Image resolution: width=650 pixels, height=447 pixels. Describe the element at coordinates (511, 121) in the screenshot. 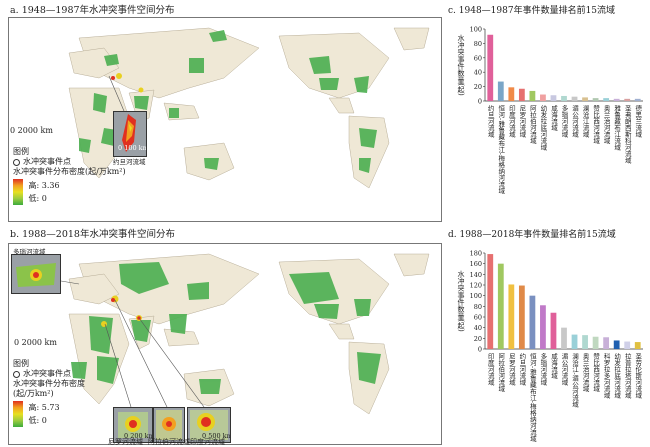

I see `x-tick-label: 印度河流域` at that location.